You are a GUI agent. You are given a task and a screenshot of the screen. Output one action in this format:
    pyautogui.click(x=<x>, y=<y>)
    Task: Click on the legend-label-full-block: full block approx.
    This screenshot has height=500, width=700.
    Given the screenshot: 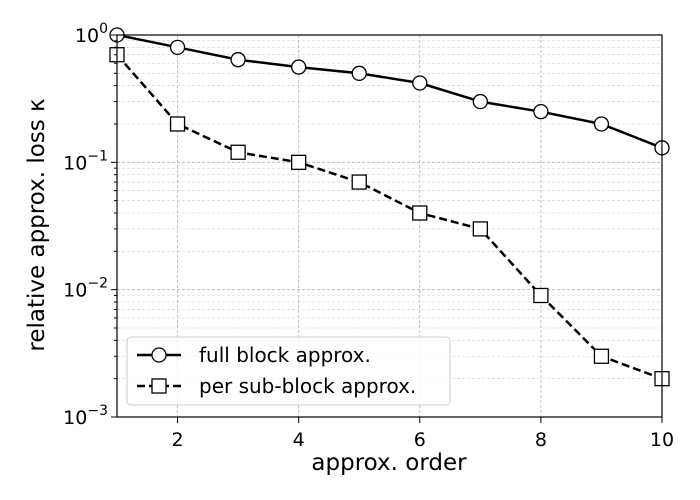 What is the action you would take?
    pyautogui.click(x=285, y=355)
    